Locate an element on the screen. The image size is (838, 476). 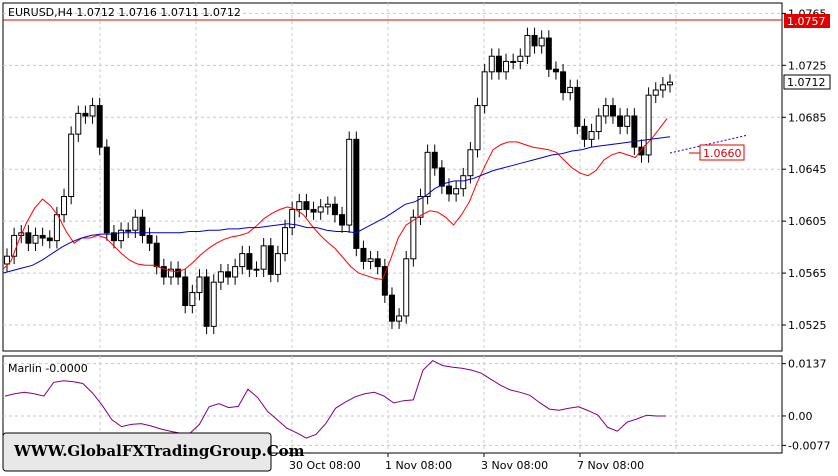
x-tick-label: 1 Nov 08:00 is located at coordinates (418, 465).